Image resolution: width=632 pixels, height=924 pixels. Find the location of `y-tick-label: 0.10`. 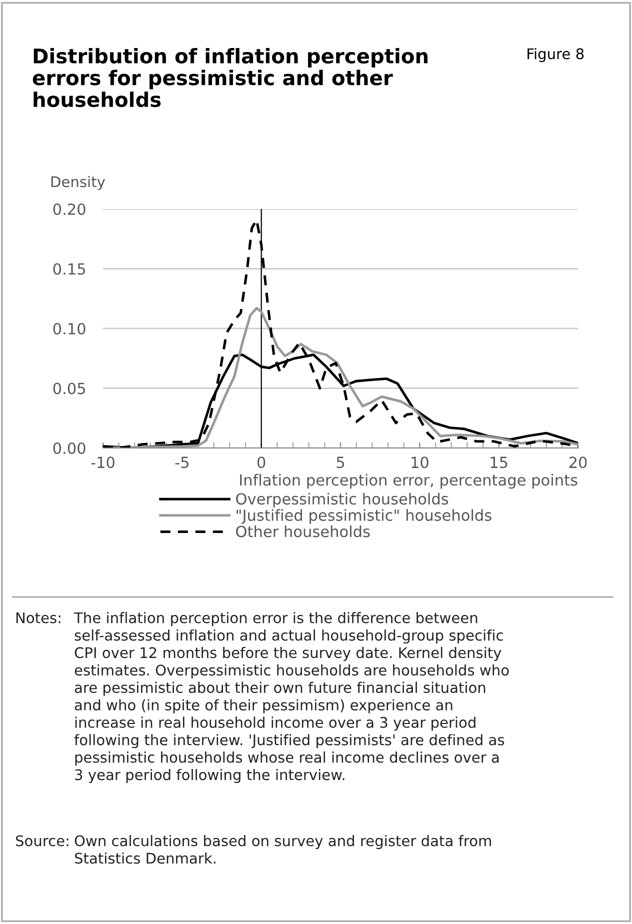

y-tick-label: 0.10 is located at coordinates (69, 328).